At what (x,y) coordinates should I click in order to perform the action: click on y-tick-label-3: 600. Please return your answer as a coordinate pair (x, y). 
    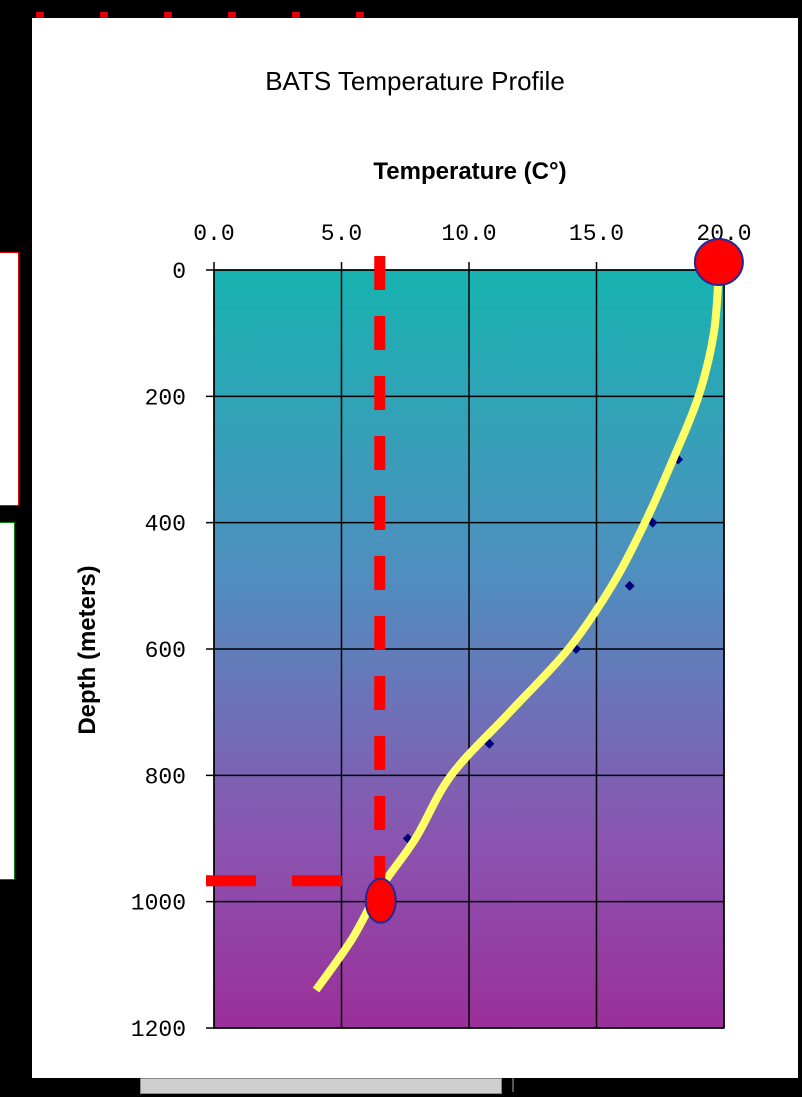
    Looking at the image, I should click on (165, 651).